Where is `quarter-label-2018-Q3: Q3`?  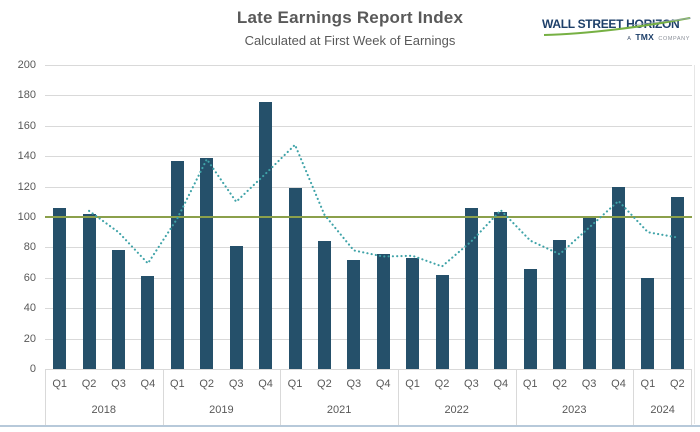
quarter-label-2018-Q3: Q3 is located at coordinates (118, 384).